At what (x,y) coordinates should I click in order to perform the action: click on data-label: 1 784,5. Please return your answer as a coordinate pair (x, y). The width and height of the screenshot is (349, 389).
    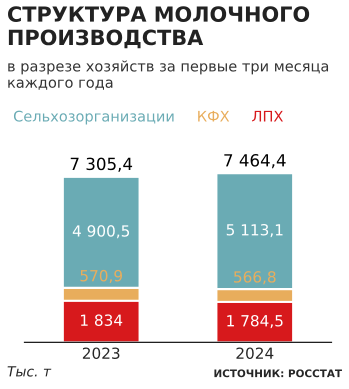
    Looking at the image, I should click on (255, 321).